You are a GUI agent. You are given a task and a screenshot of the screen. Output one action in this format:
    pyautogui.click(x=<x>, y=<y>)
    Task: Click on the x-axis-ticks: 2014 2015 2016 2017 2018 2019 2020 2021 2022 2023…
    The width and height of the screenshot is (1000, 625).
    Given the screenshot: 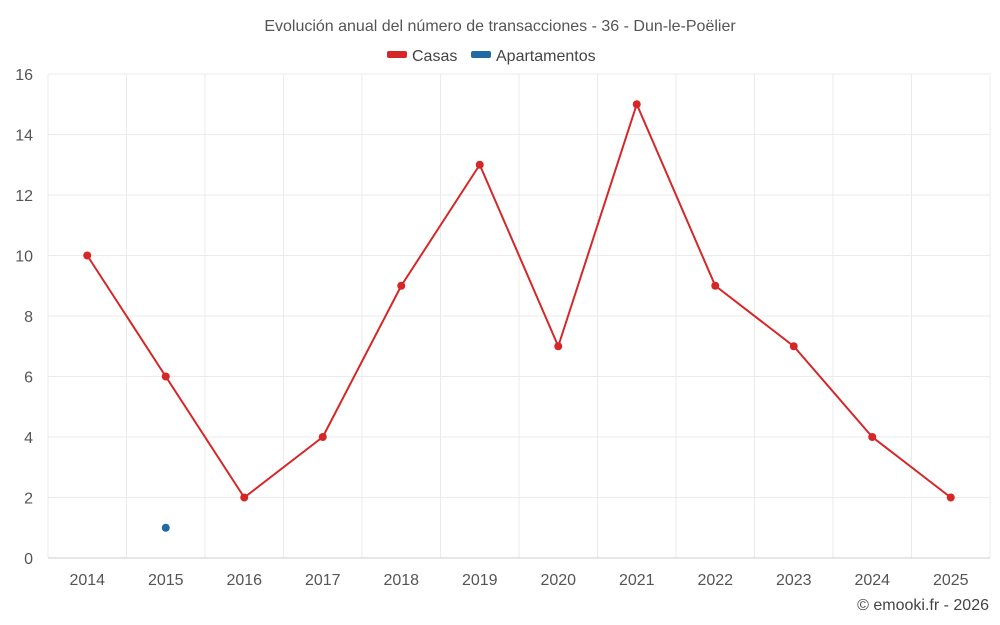 What is the action you would take?
    pyautogui.click(x=518, y=580)
    